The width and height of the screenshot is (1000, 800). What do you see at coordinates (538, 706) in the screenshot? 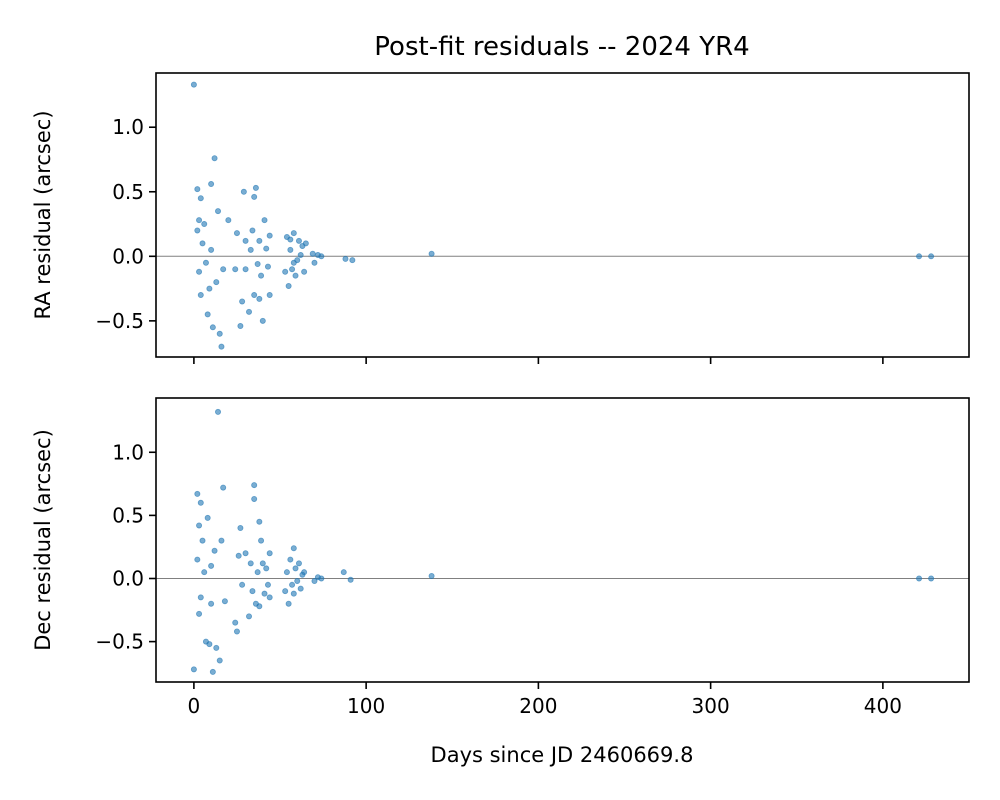
I see `dec-x-tick-label: 200` at bounding box center [538, 706].